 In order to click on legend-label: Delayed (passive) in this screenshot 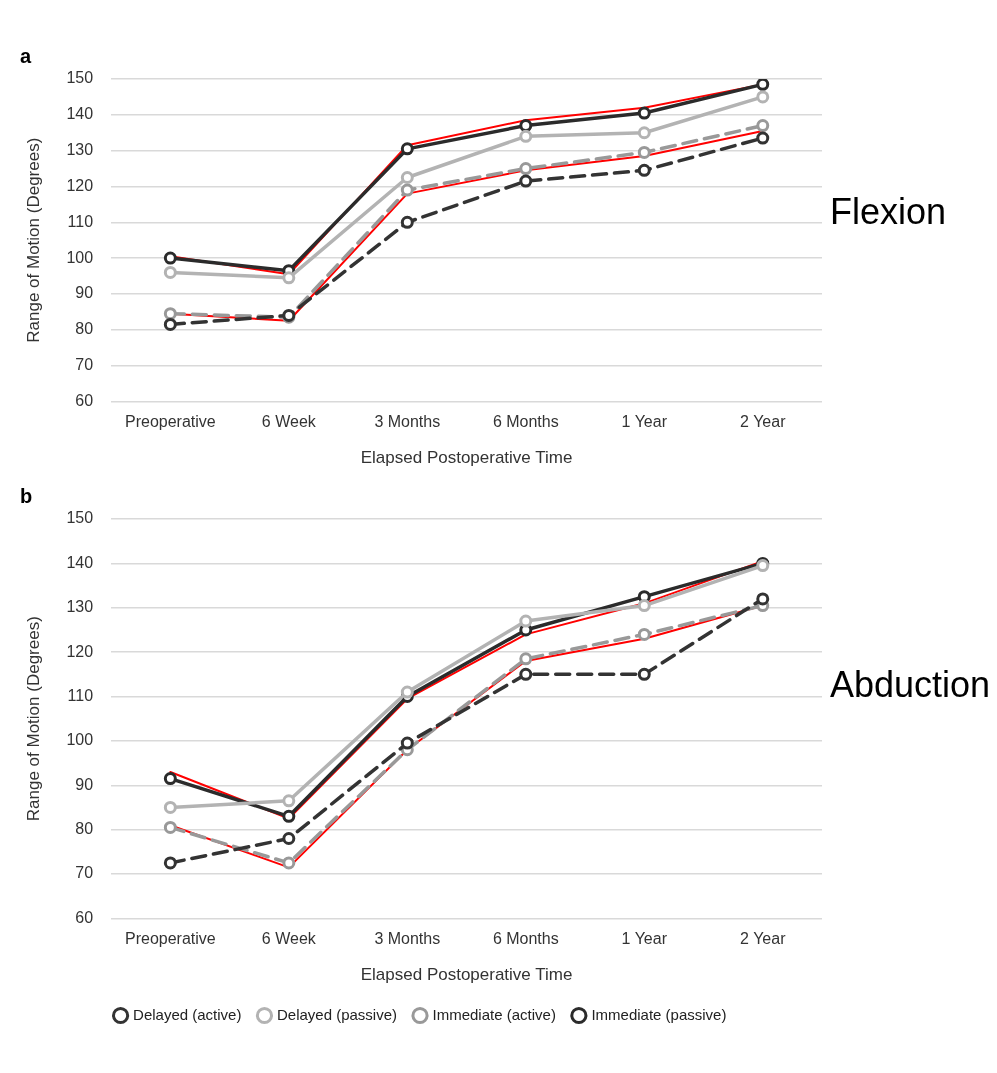, I will do `click(337, 1014)`.